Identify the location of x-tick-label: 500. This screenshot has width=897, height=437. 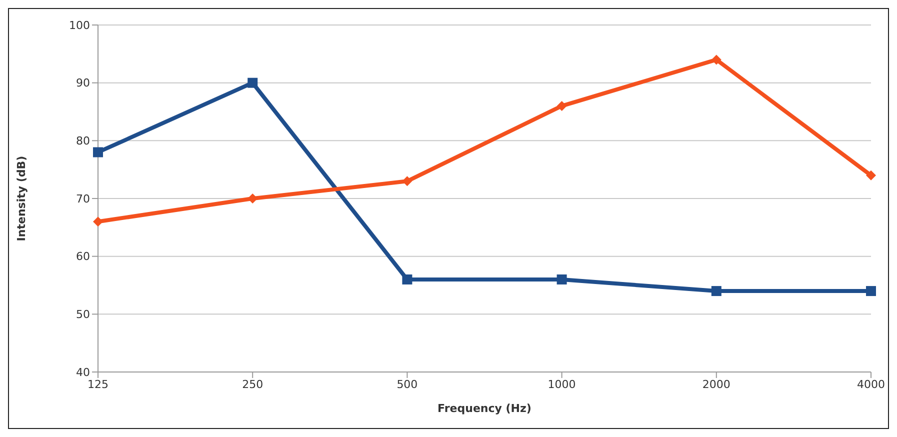
(407, 384).